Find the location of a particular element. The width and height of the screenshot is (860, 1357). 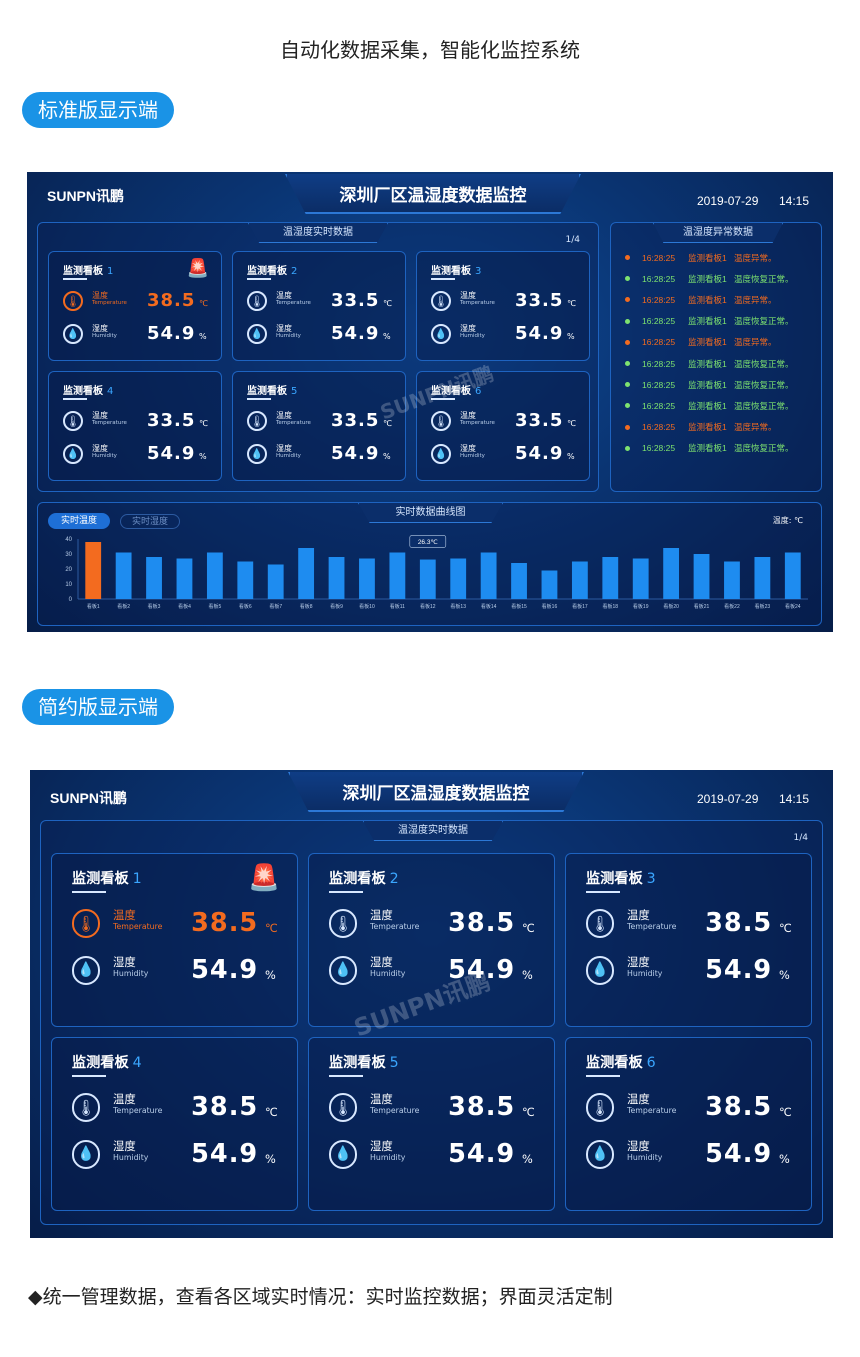

bar-看板2 is located at coordinates (123, 575).